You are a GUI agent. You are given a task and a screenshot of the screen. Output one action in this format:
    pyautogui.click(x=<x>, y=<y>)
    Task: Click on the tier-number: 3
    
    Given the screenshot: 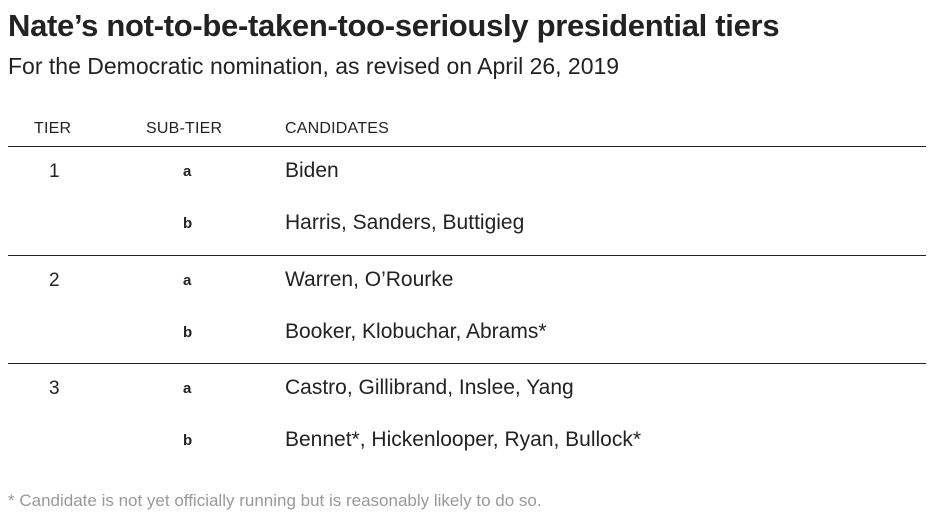 What is the action you would take?
    pyautogui.click(x=54, y=388)
    